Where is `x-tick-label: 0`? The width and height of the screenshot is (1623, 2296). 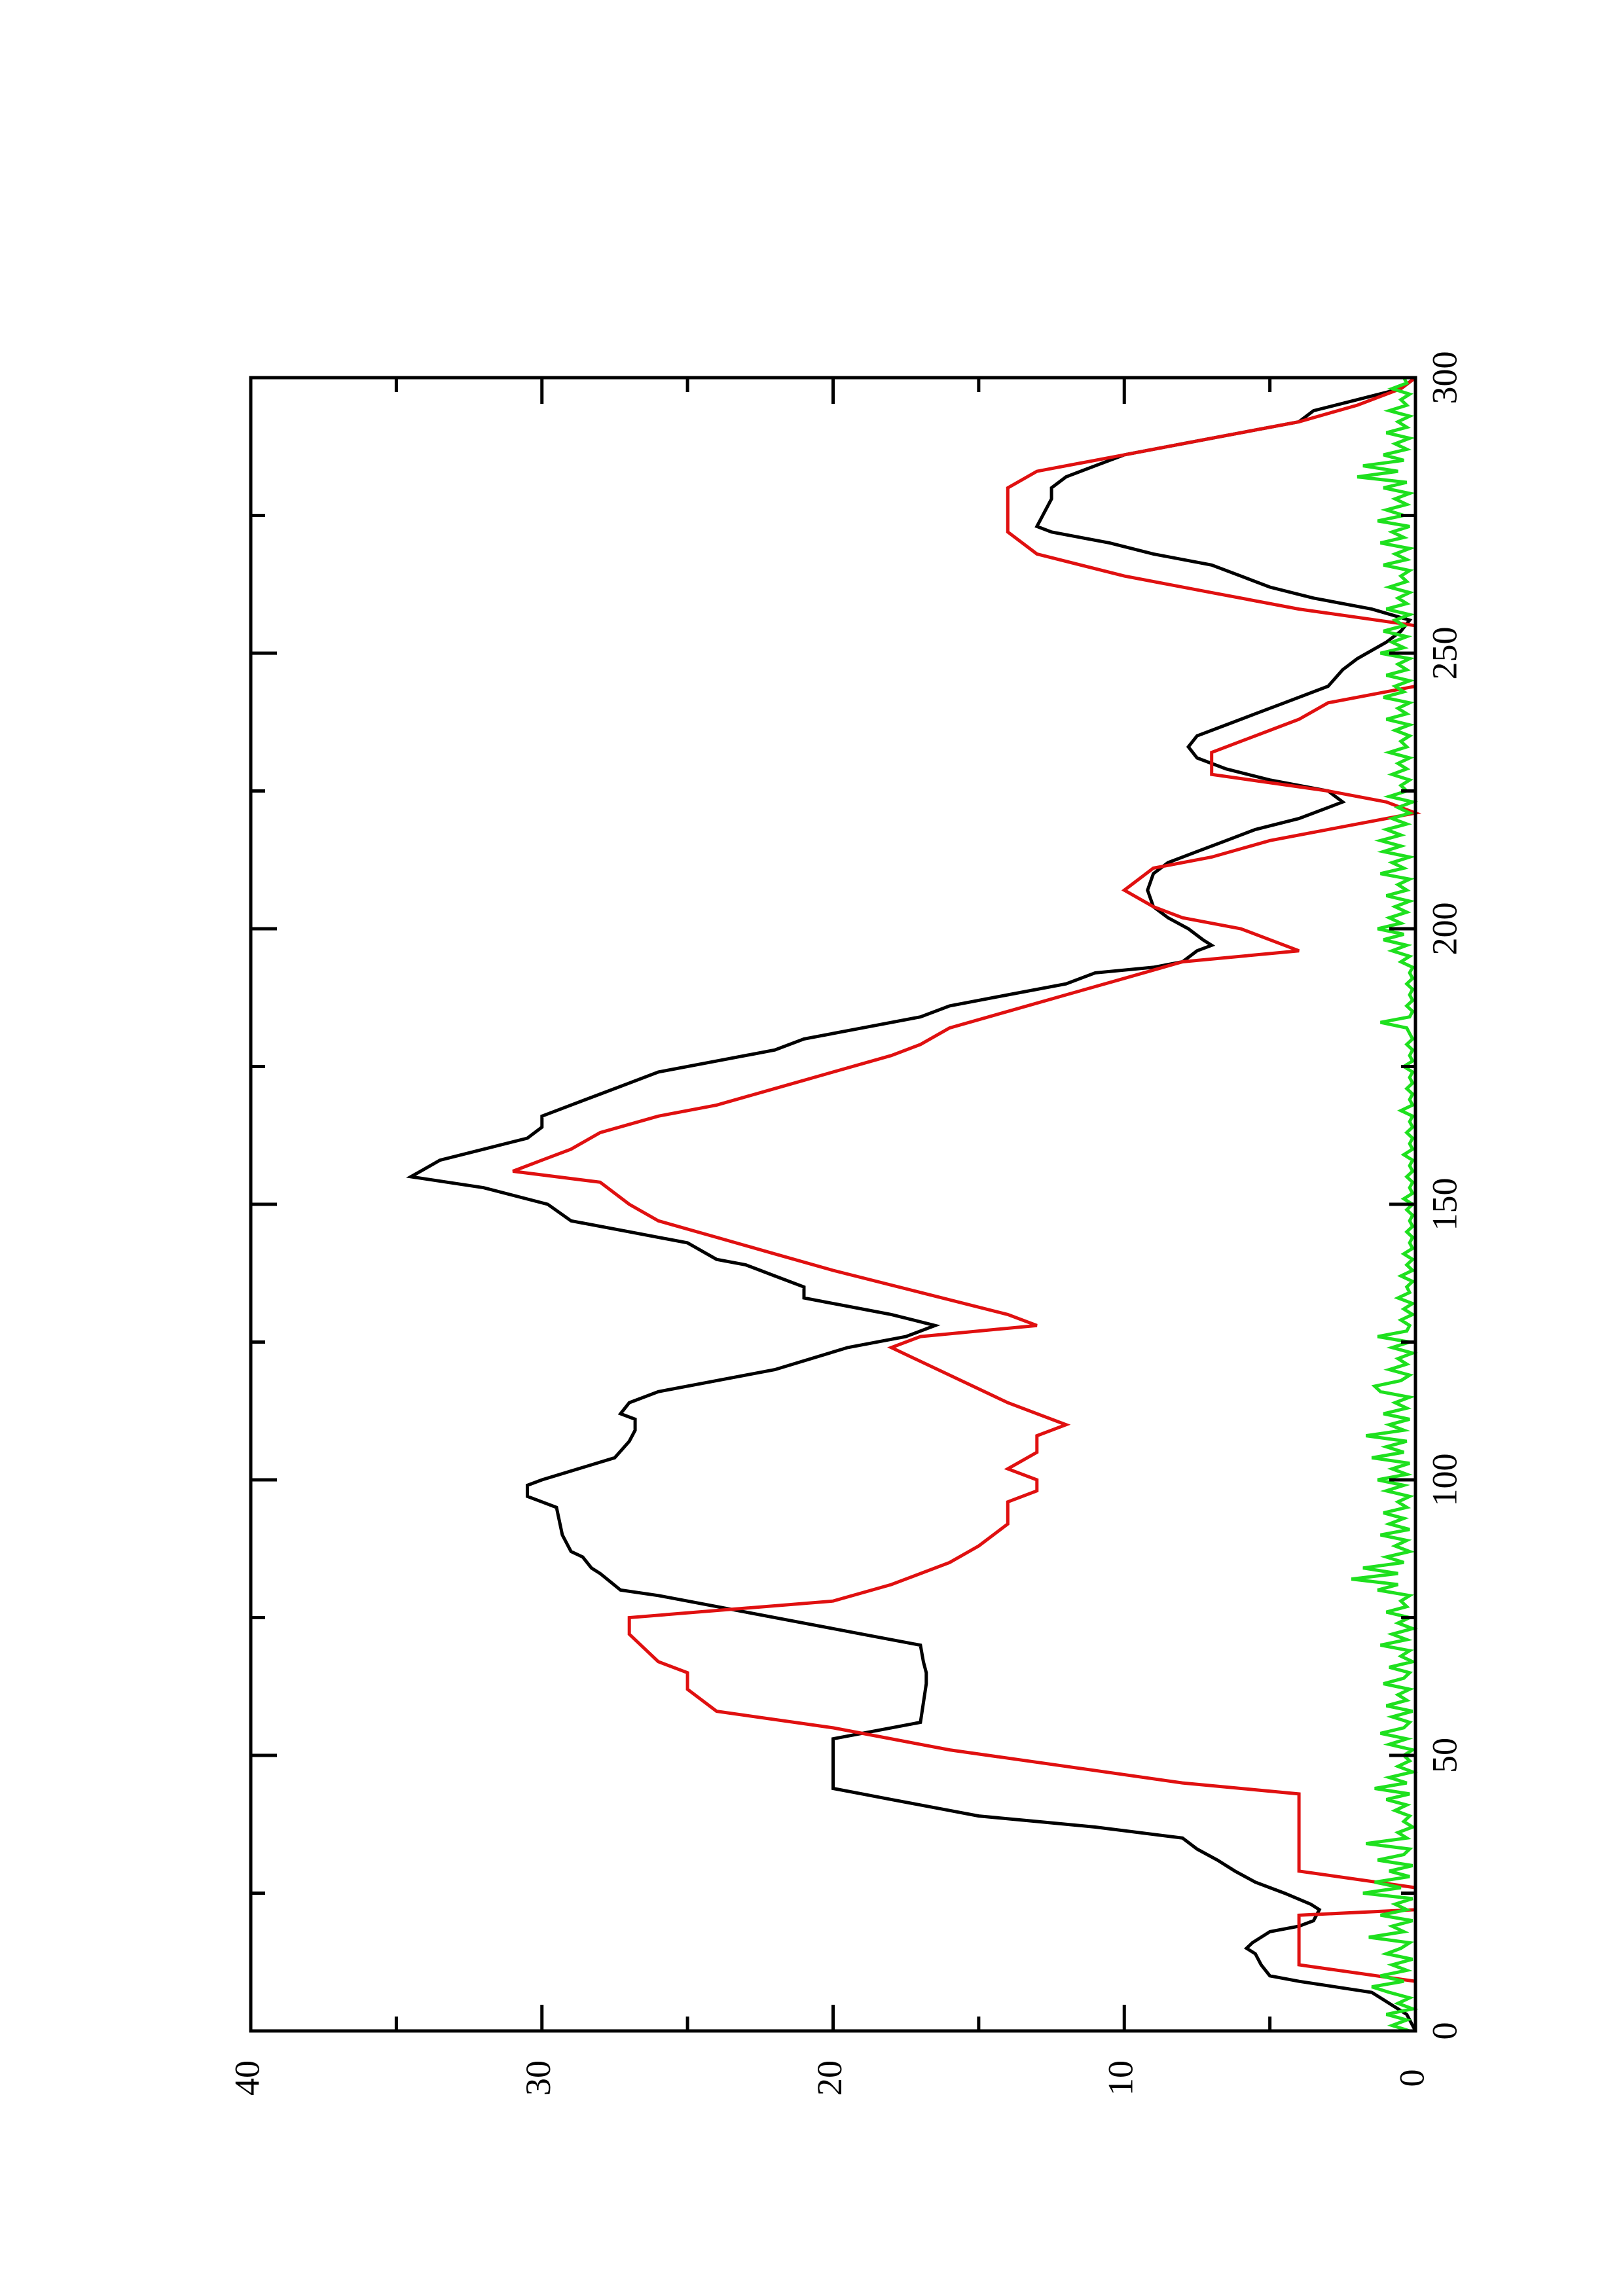
x-tick-label: 0 is located at coordinates (1444, 2031).